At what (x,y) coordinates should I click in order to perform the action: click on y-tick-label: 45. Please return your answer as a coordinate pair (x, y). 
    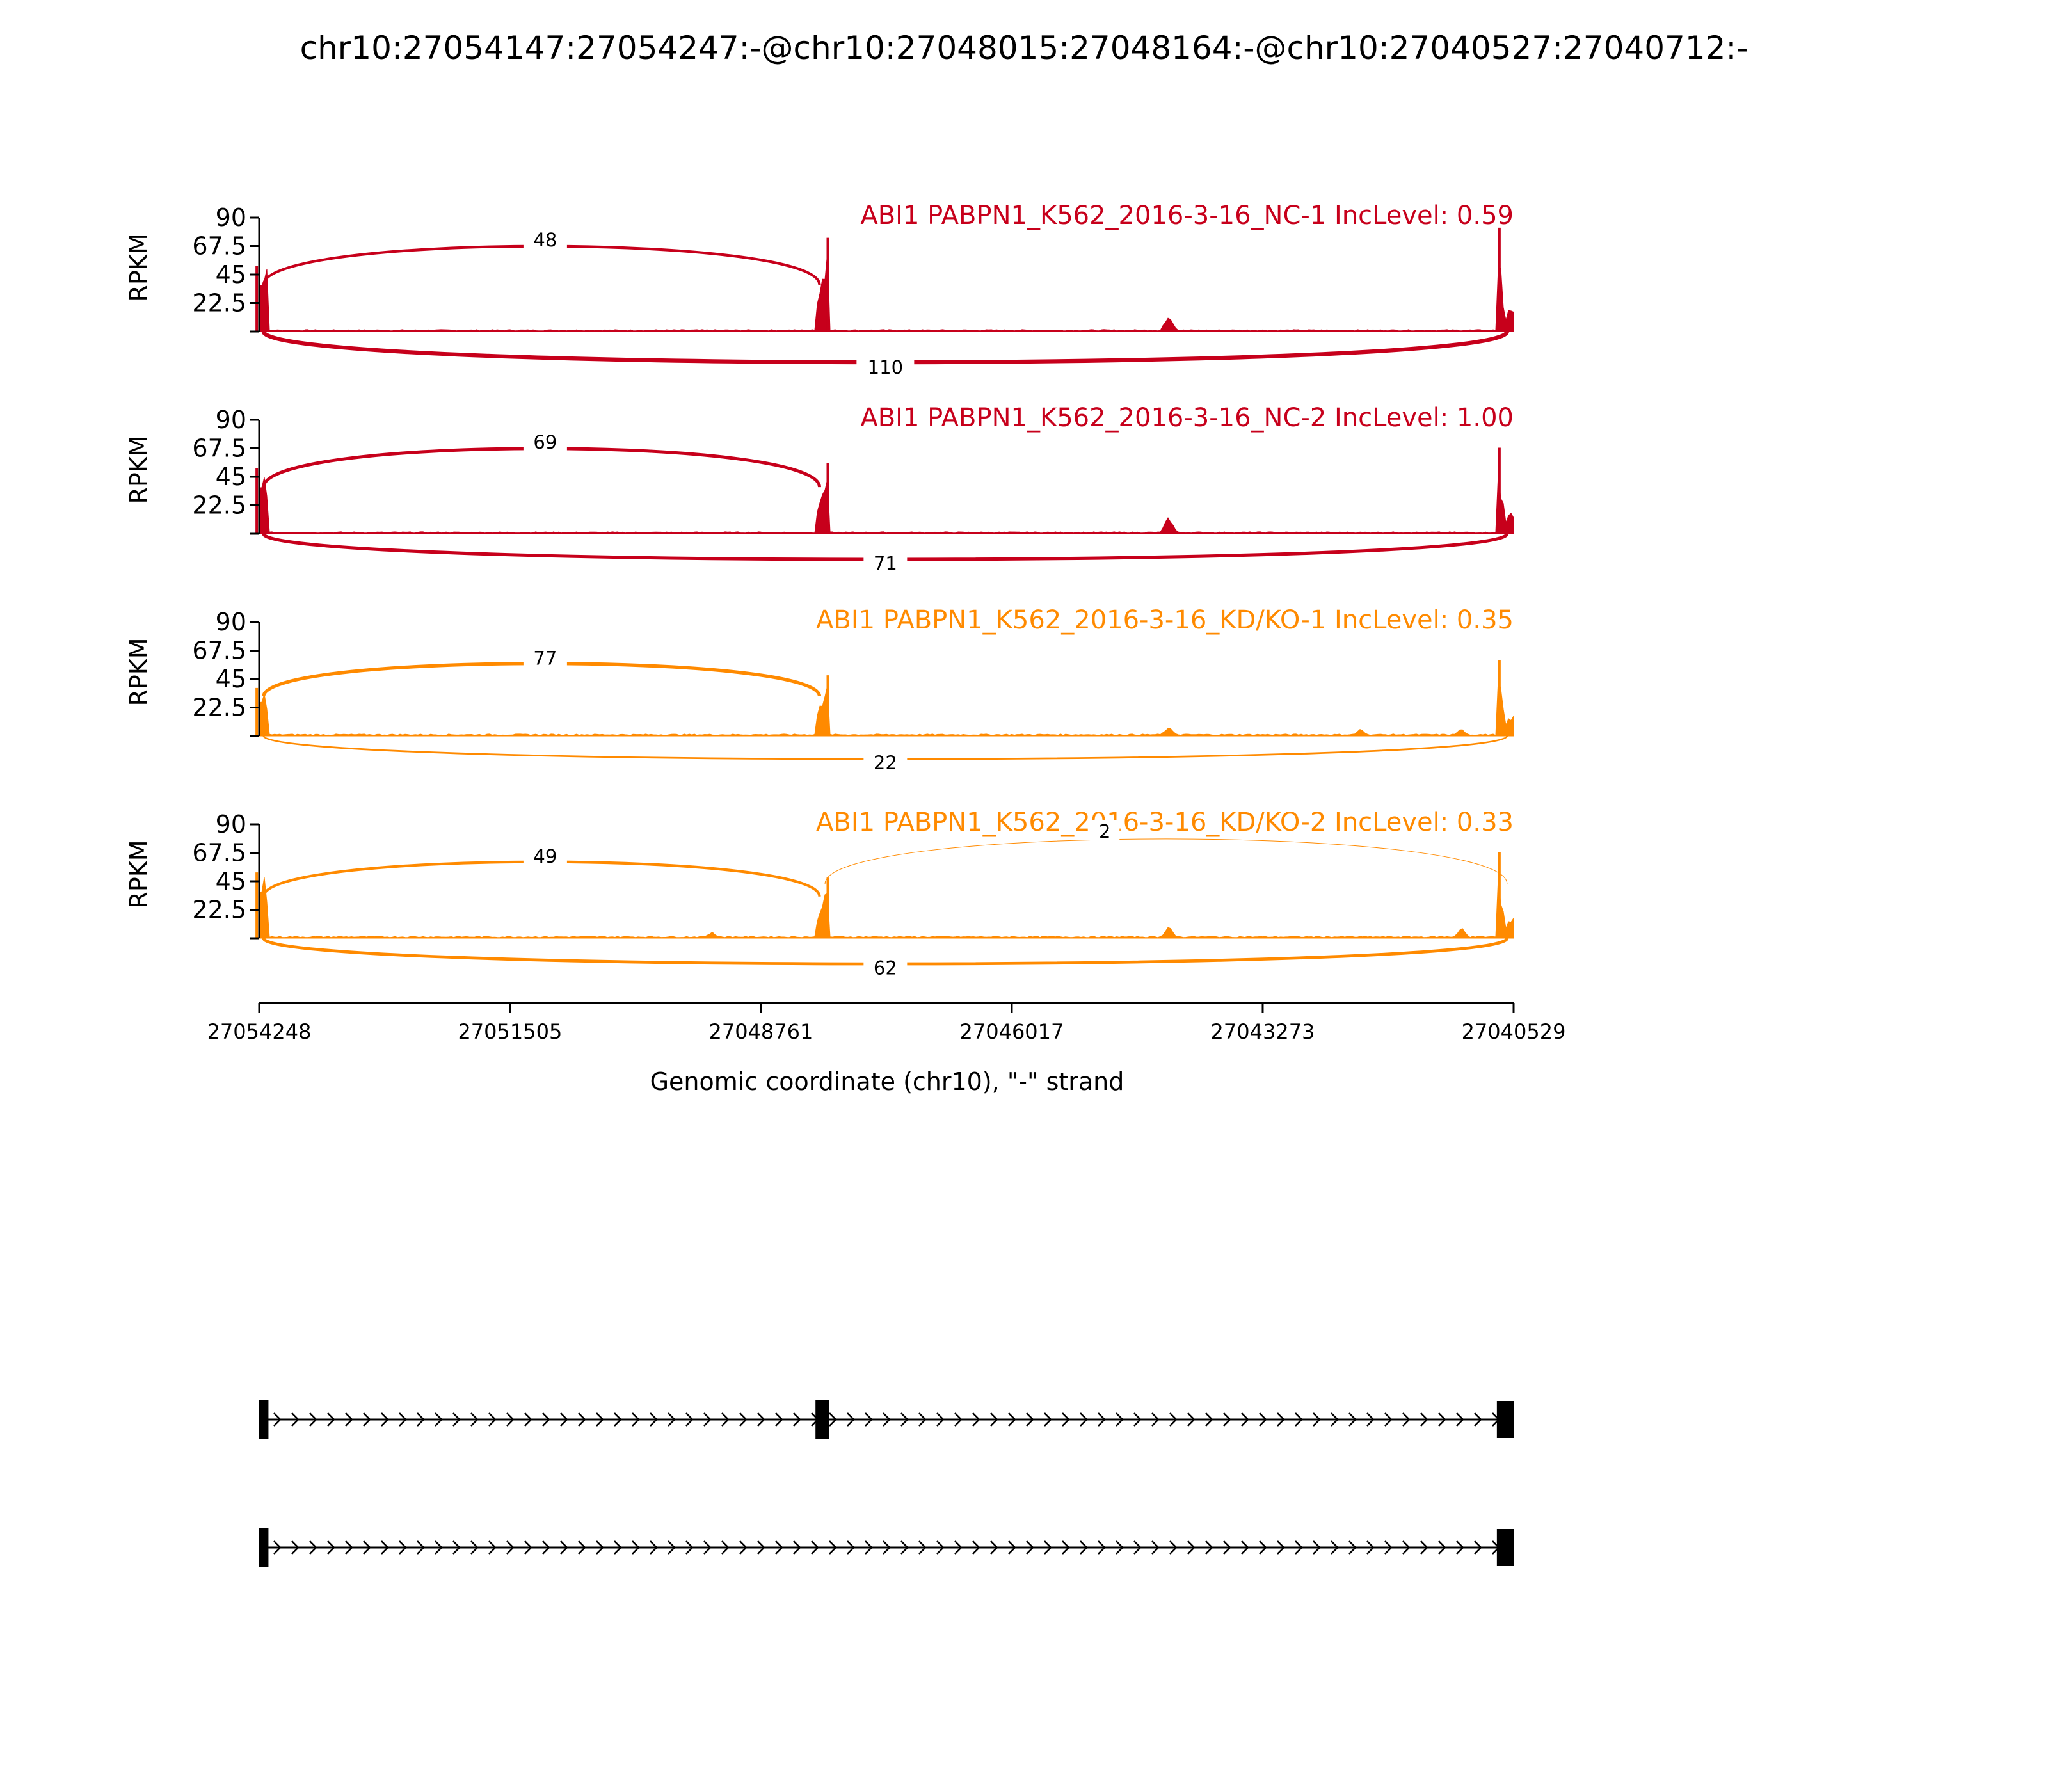
    Looking at the image, I should click on (231, 881).